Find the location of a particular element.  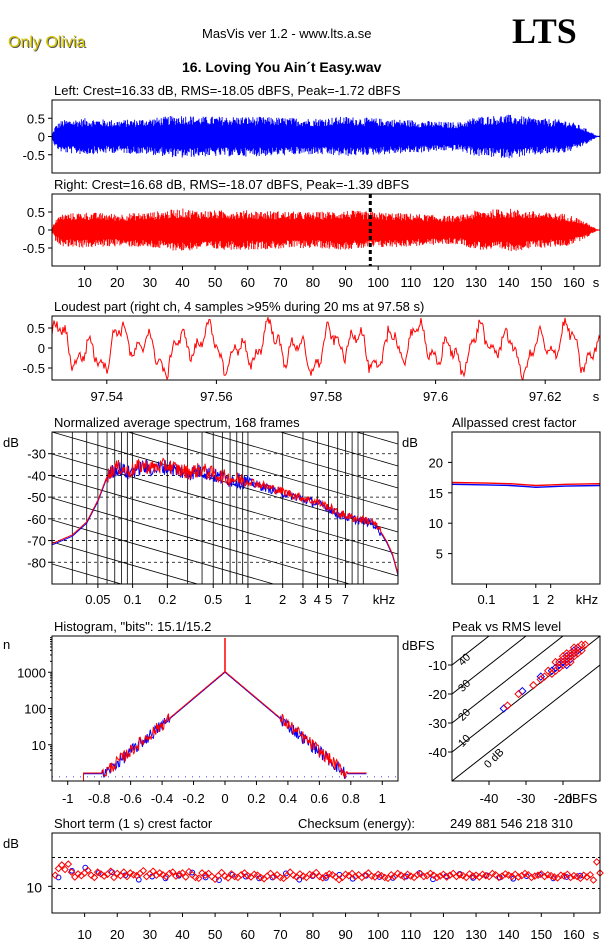

pvr-xtick-label: -30 is located at coordinates (526, 798).